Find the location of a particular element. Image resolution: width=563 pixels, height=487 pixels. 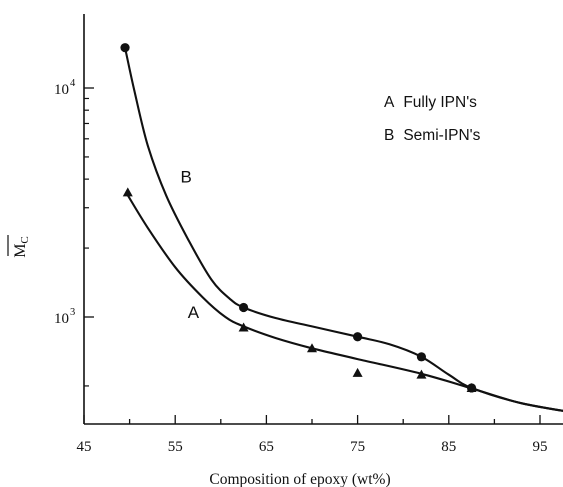

legend-key-a: A is located at coordinates (389, 102).